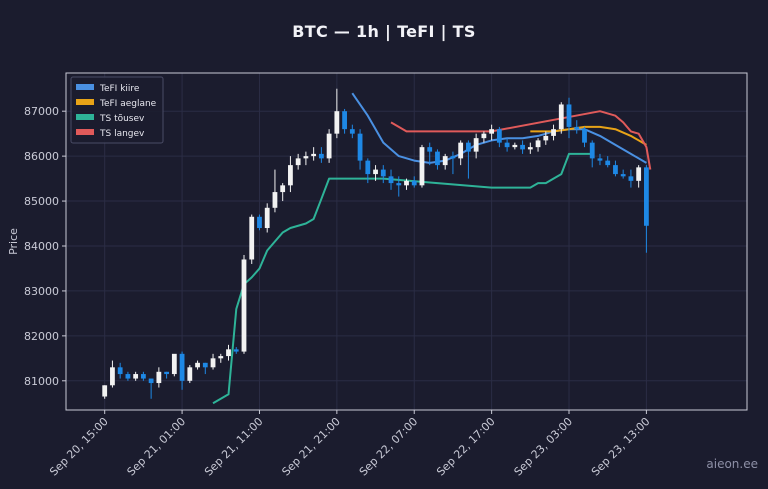 Image resolution: width=768 pixels, height=489 pixels. I want to click on chart-title: BTC — 1h | TeFI | TS, so click(384, 31).